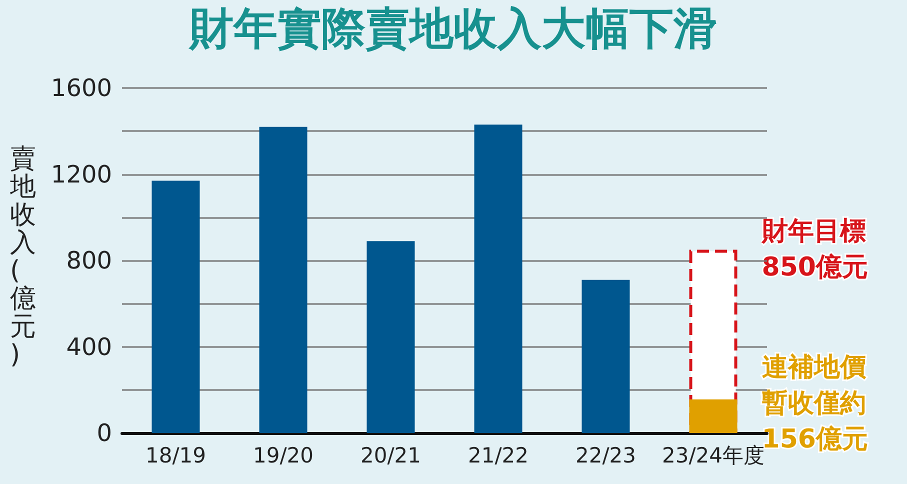  I want to click on chart-title: 財年實際賣地收入大幅下滑, so click(453, 29).